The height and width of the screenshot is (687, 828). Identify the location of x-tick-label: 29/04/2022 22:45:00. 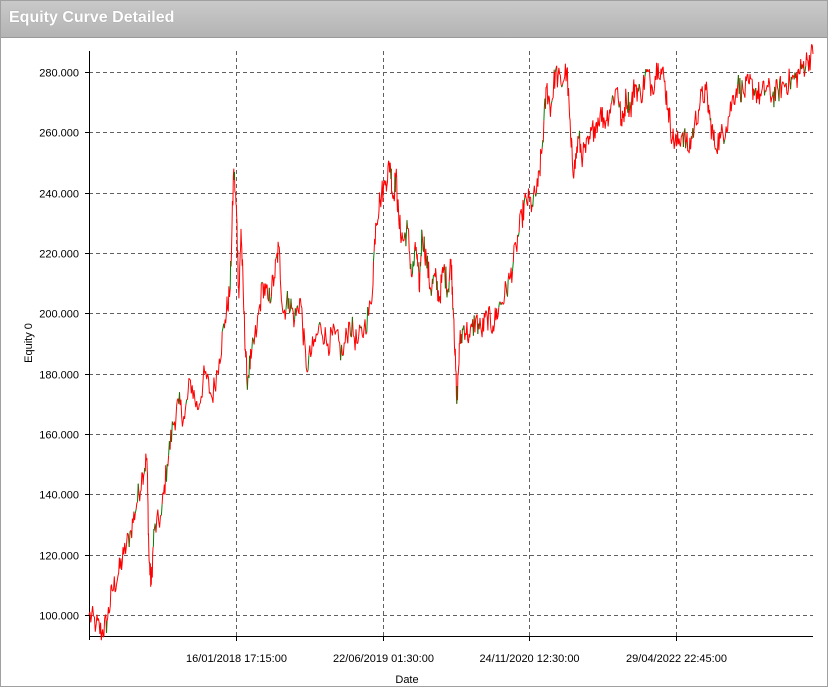
(676, 659).